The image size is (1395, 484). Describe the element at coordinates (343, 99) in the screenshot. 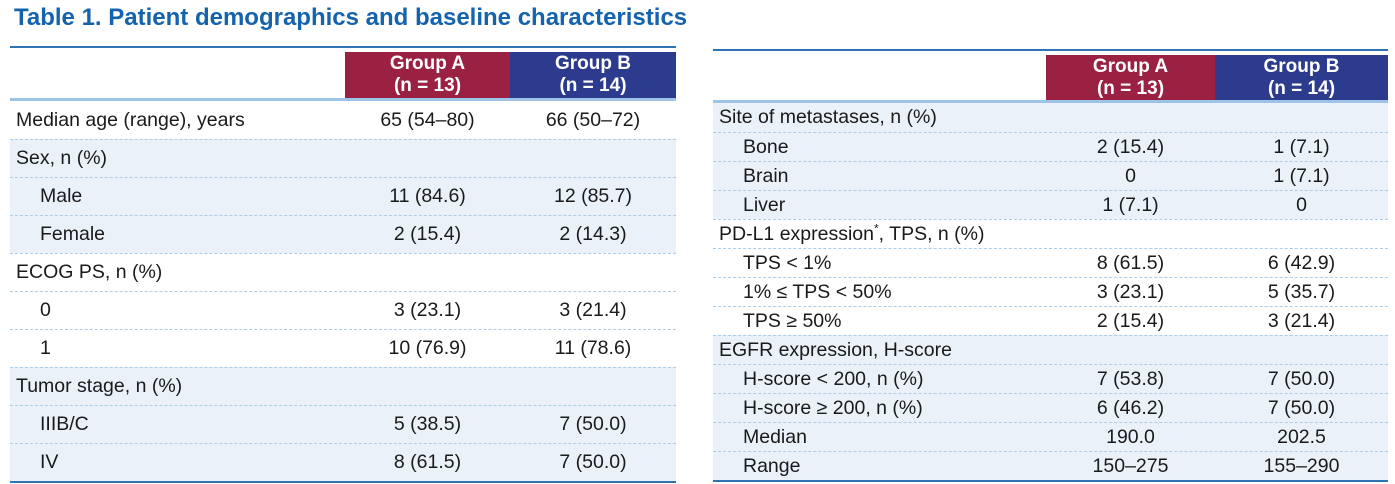

I see `header-divider-rule` at that location.